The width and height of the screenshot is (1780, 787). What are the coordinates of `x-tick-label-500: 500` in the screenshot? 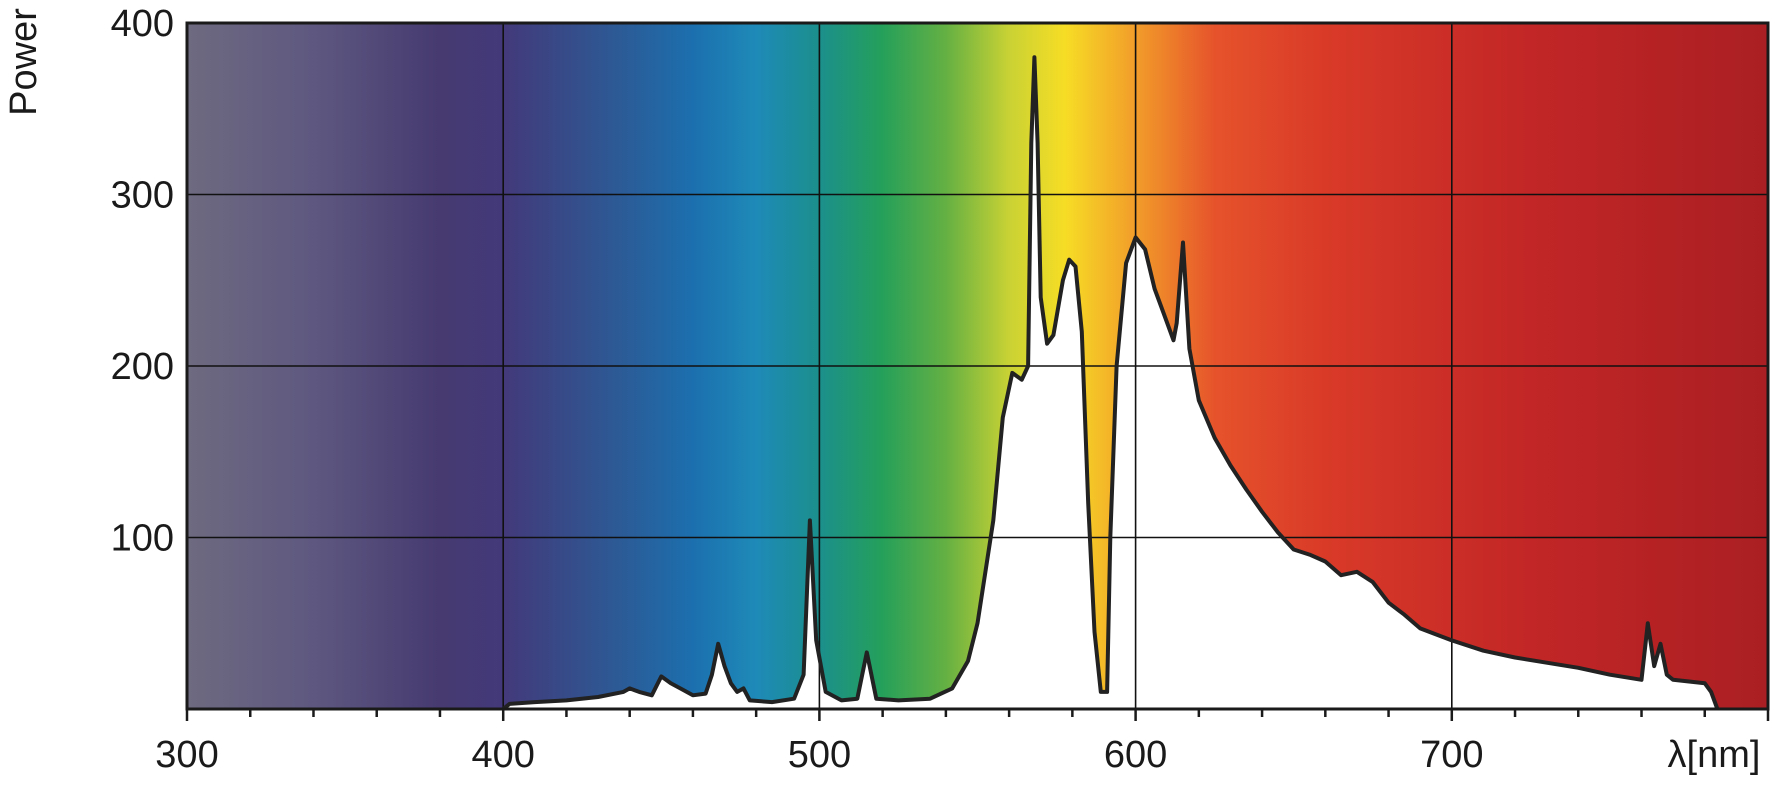 It's located at (819, 755).